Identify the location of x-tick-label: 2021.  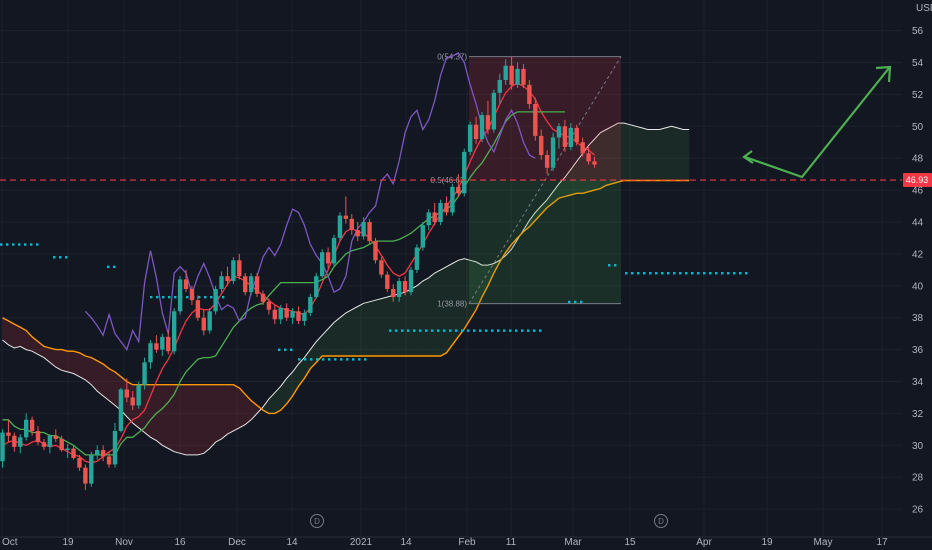
(361, 542).